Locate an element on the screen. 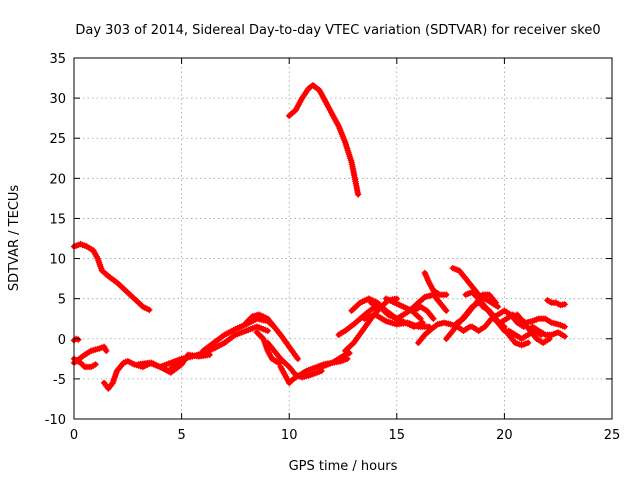  y-tick-label: 35 is located at coordinates (57, 59).